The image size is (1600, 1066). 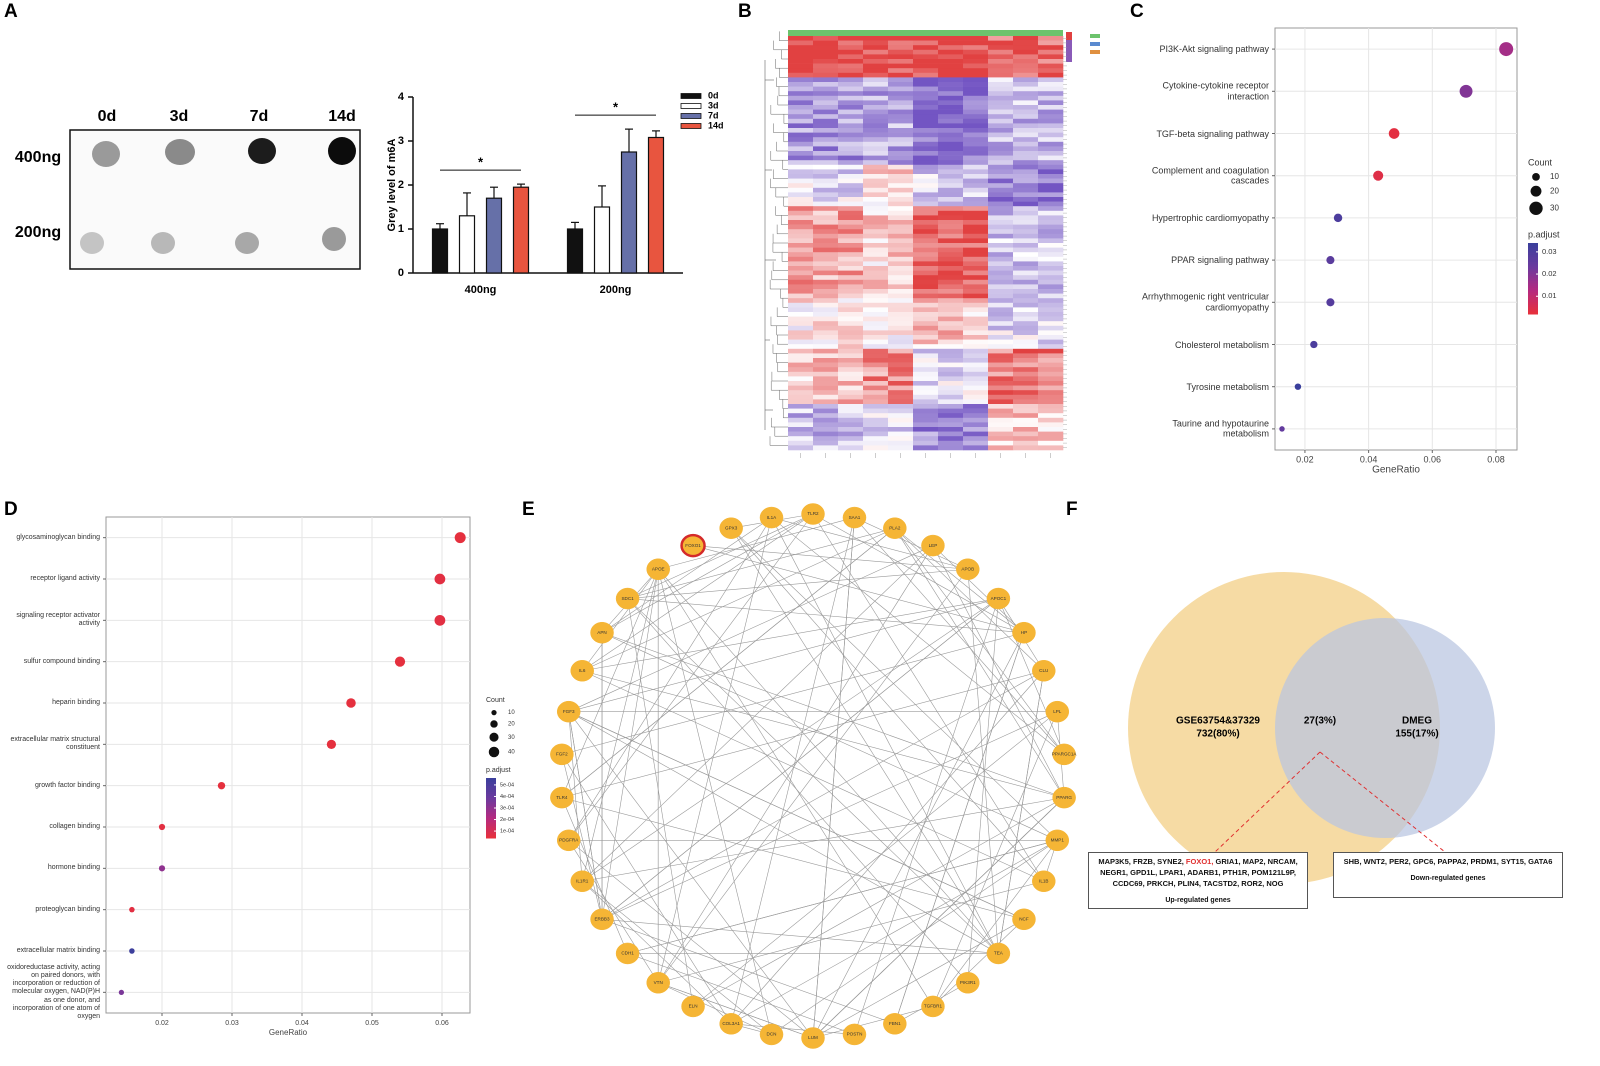 What do you see at coordinates (481, 162) in the screenshot?
I see `significance-label: *` at bounding box center [481, 162].